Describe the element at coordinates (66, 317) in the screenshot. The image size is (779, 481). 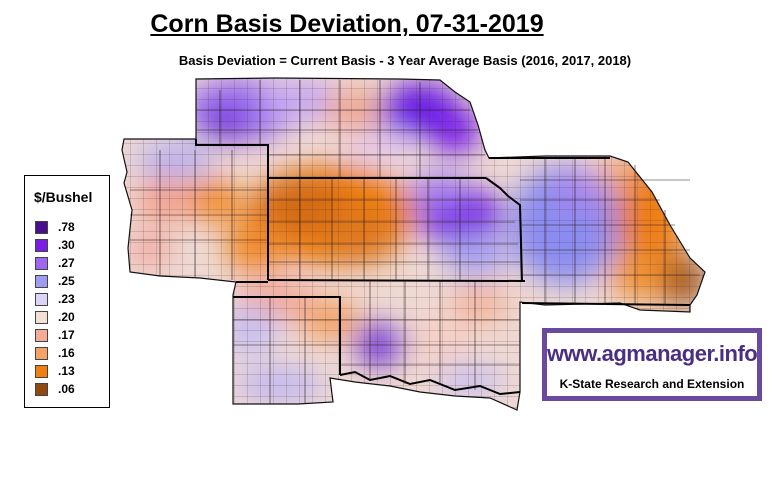
I see `legend-label: .20` at that location.